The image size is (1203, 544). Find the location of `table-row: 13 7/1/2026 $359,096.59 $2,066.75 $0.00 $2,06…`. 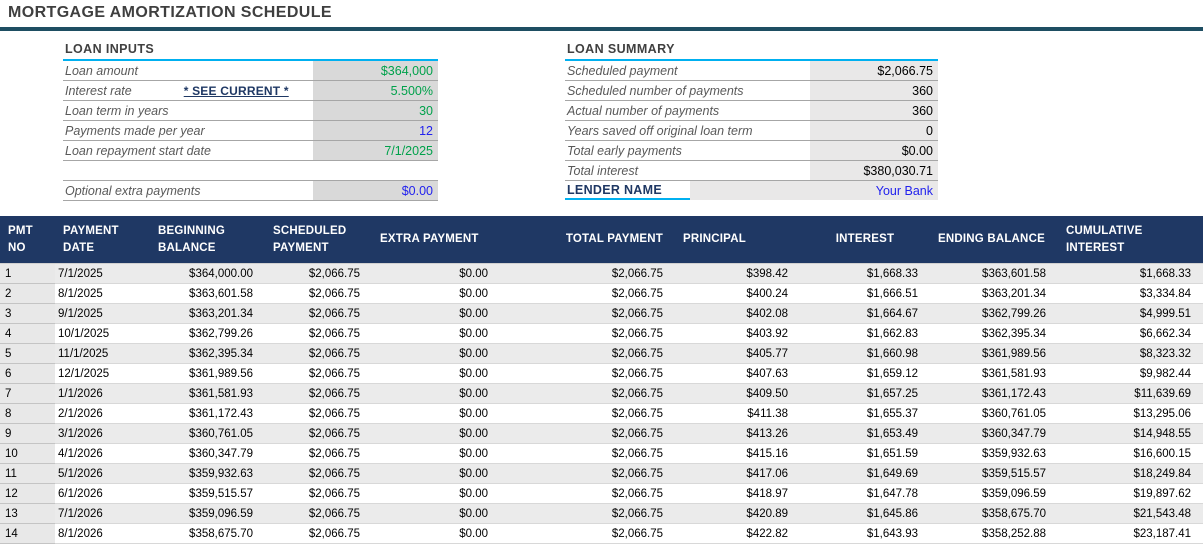

table-row: 13 7/1/2026 $359,096.59 $2,066.75 $0.00 $2,06… is located at coordinates (601, 513).